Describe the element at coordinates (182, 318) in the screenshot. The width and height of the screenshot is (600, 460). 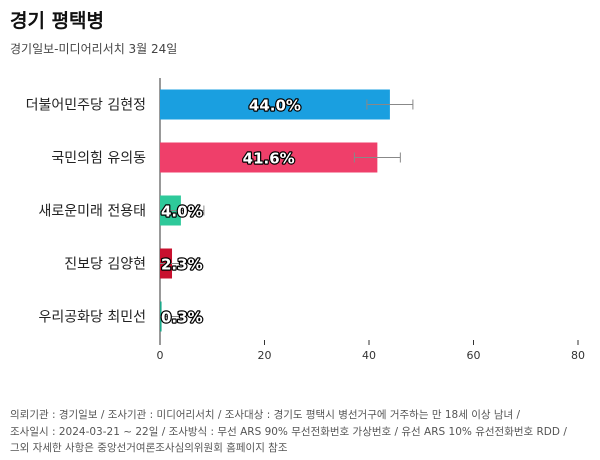
I see `value-label: 0.3%` at that location.